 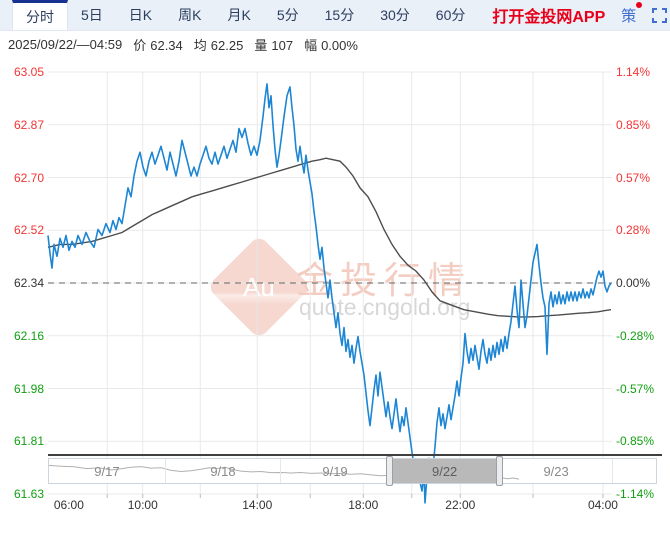 What do you see at coordinates (190, 15) in the screenshot?
I see `tab-period-3: 周K` at bounding box center [190, 15].